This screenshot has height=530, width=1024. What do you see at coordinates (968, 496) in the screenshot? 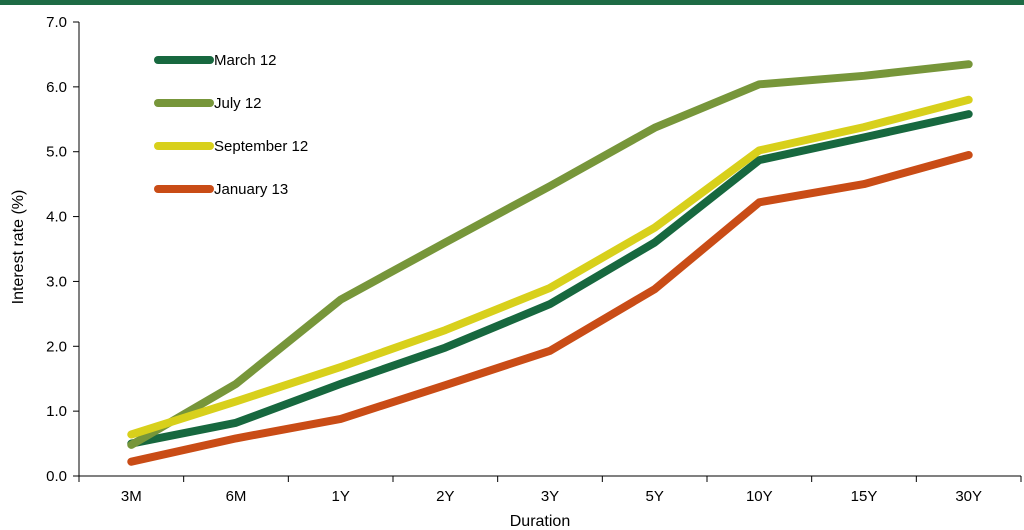
I see `x-tick-label: 30Y` at bounding box center [968, 496].